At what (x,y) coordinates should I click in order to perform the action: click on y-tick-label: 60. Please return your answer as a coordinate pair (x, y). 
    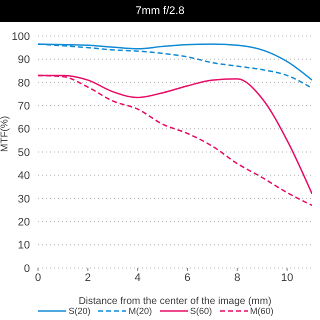
    Looking at the image, I should click on (24, 130).